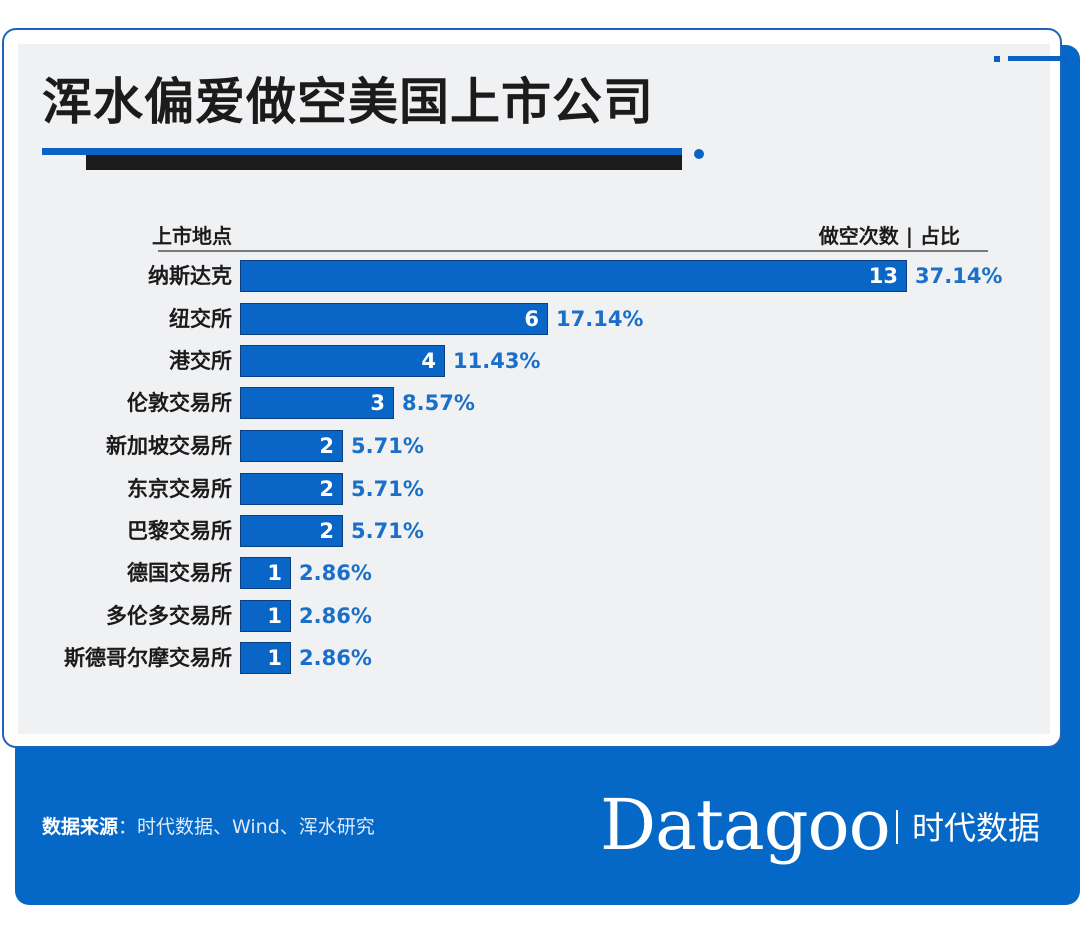  What do you see at coordinates (179, 573) in the screenshot?
I see `bar-label: 德国交易所` at bounding box center [179, 573].